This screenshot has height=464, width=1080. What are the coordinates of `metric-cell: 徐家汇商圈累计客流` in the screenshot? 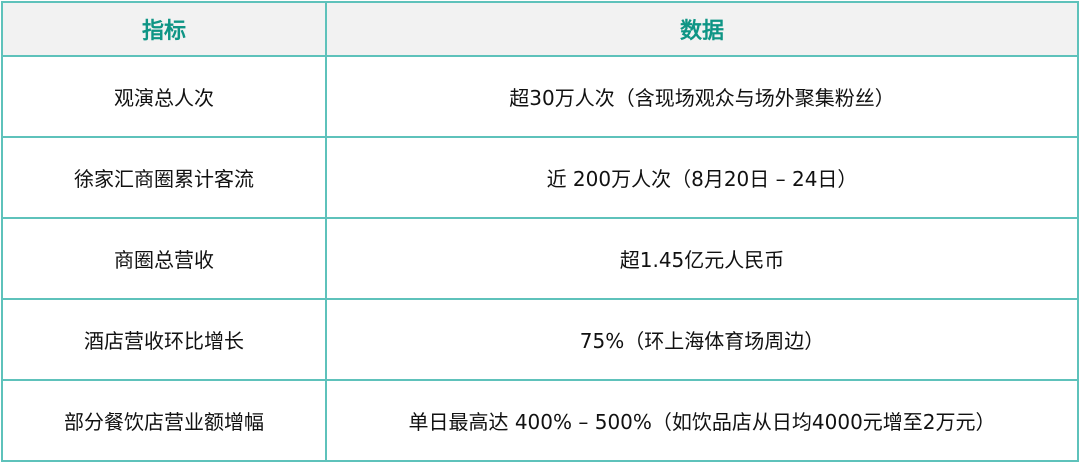 It's located at (164, 177).